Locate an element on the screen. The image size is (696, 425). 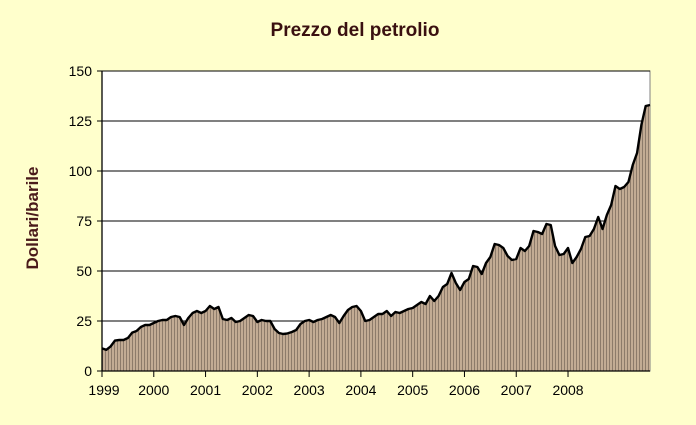
y-tick-label: 75 is located at coordinates (84, 221).